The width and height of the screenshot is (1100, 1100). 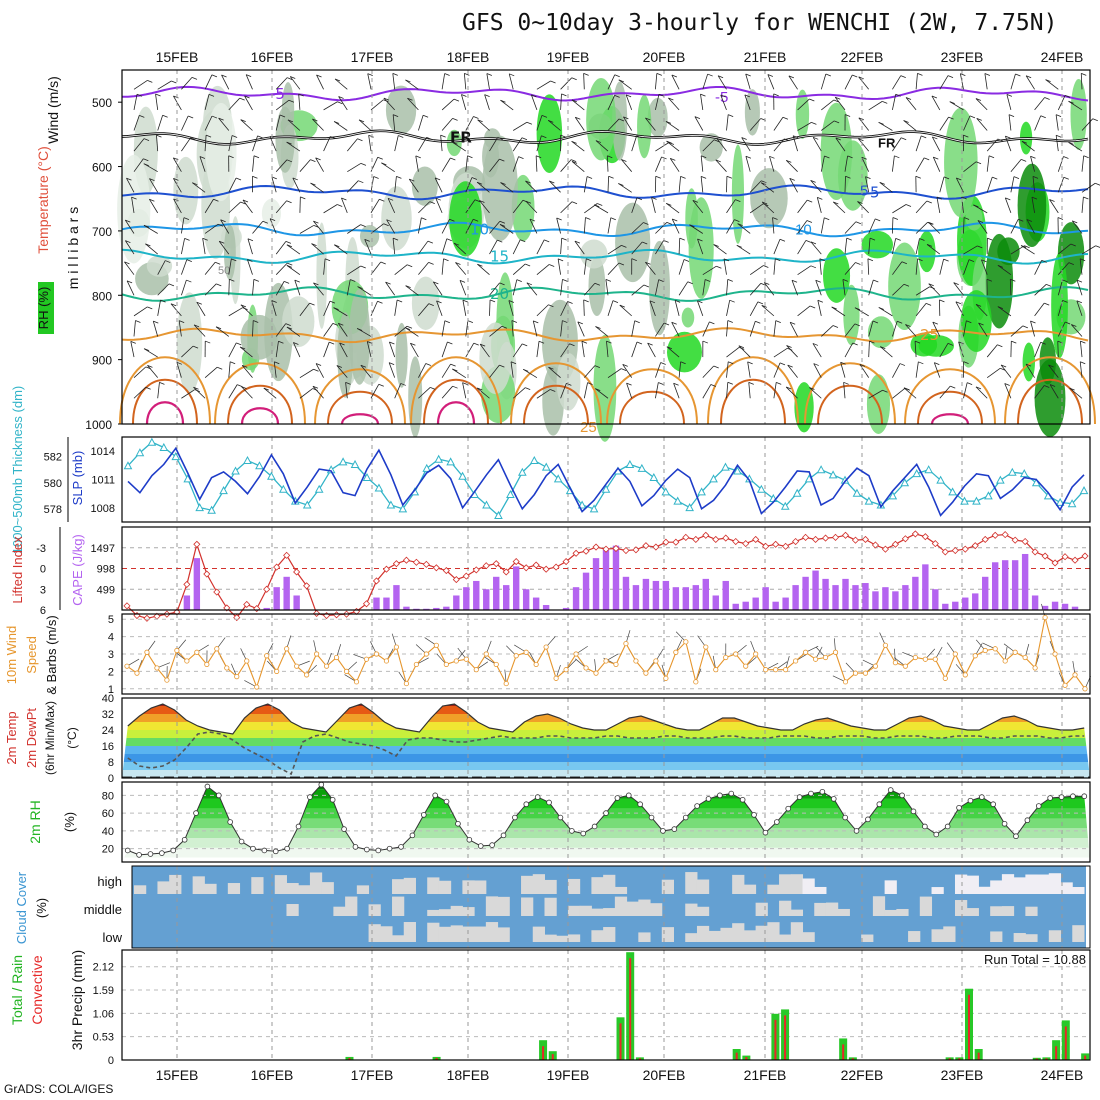 What do you see at coordinates (391, 504) in the screenshot?
I see `thickness-point` at bounding box center [391, 504].